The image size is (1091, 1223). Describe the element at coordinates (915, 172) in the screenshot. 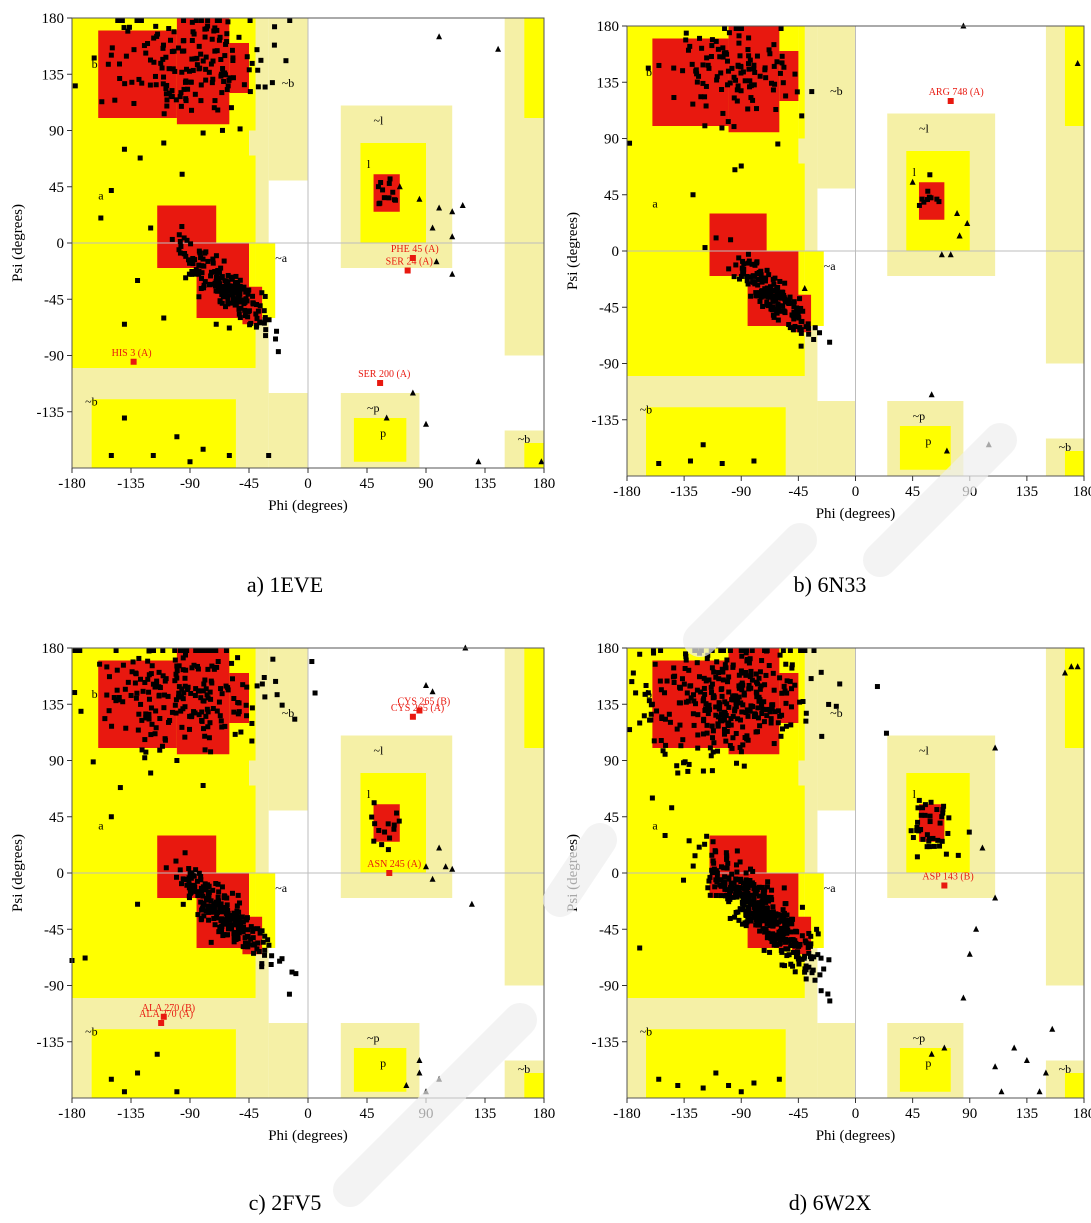

I see `region-label: l` at that location.